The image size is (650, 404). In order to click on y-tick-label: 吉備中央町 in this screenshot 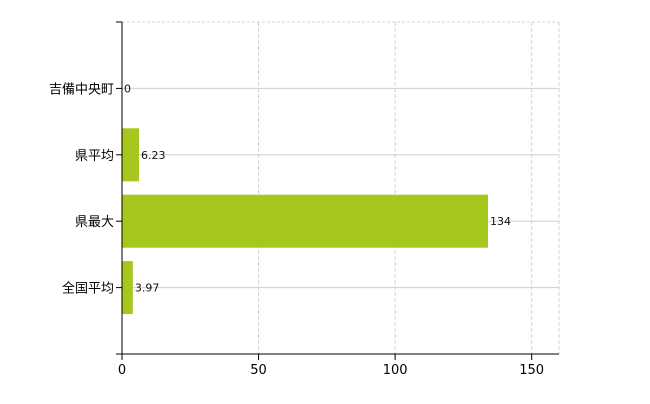, I will do `click(81, 89)`.